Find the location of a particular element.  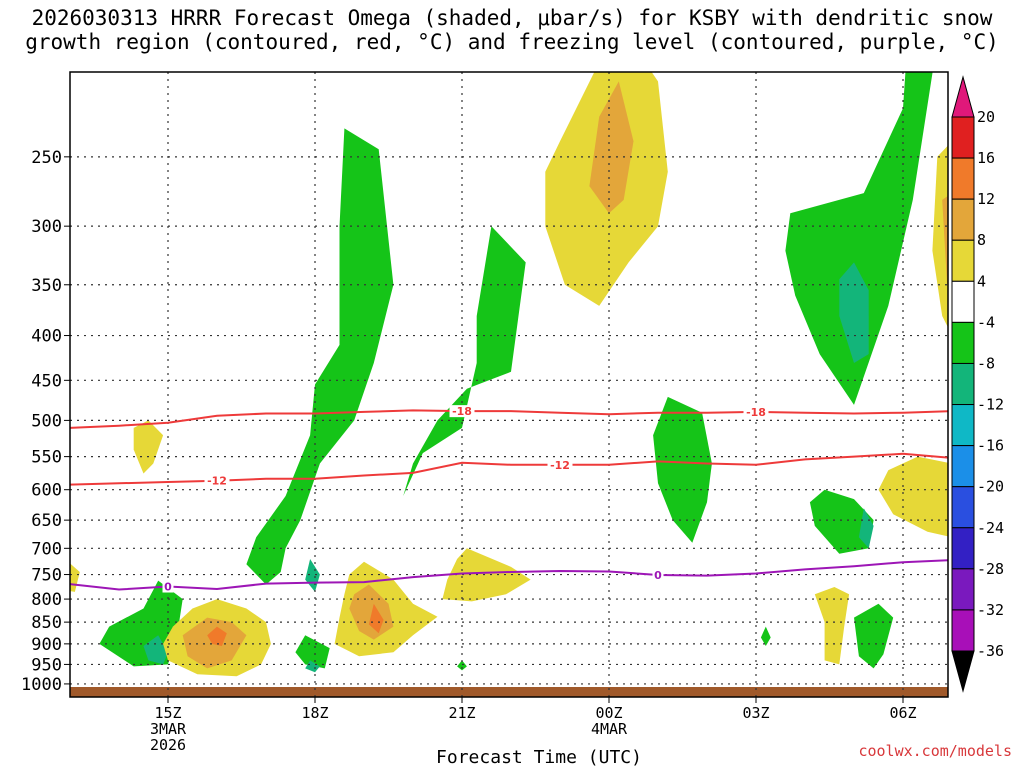

colorbar-label-6: -8 is located at coordinates (986, 363).